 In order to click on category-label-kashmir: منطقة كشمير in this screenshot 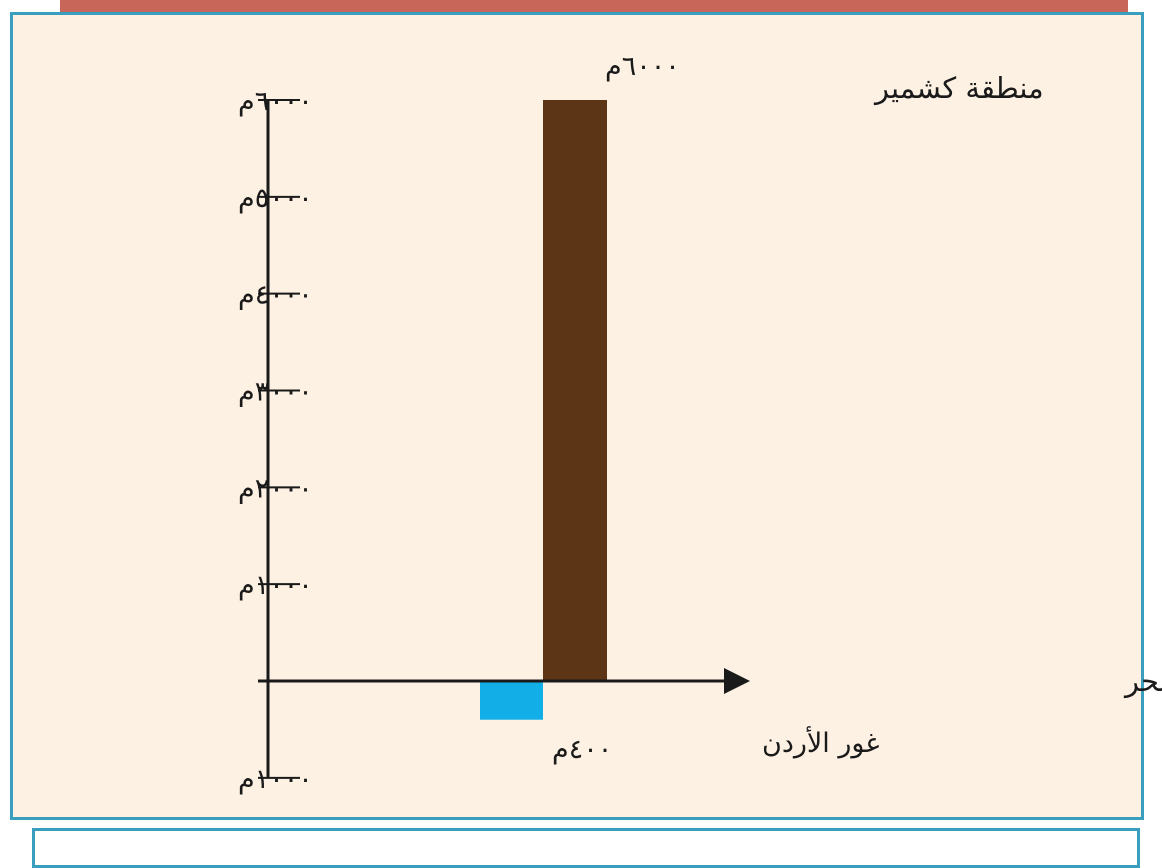, I will do `click(958, 88)`.